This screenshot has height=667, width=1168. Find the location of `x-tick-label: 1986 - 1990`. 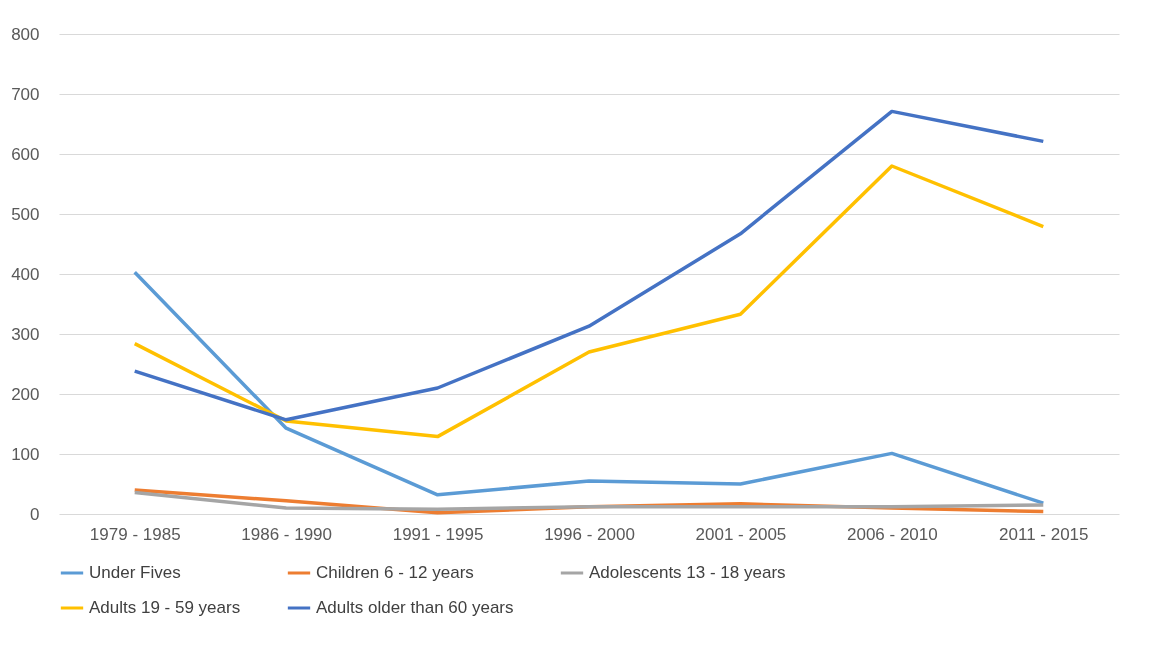

x-tick-label: 1986 - 1990 is located at coordinates (287, 534).